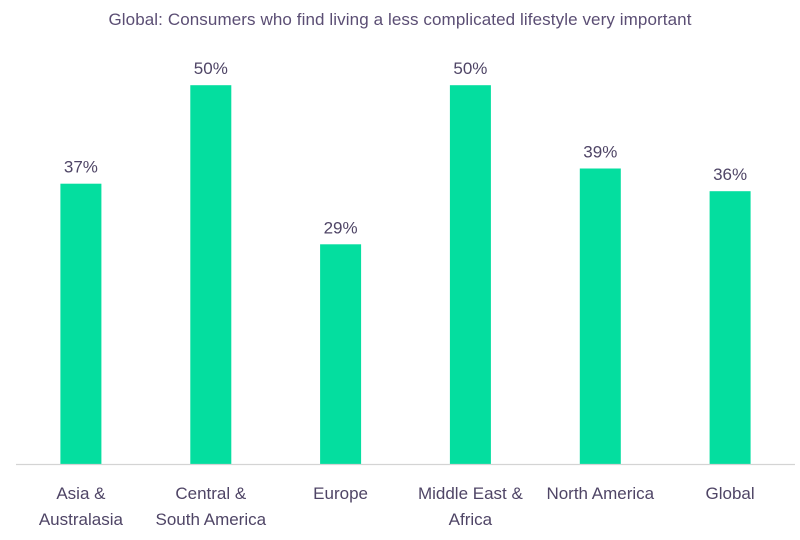 This screenshot has height=540, width=800. Describe the element at coordinates (341, 227) in the screenshot. I see `value-label-2: 29%` at that location.